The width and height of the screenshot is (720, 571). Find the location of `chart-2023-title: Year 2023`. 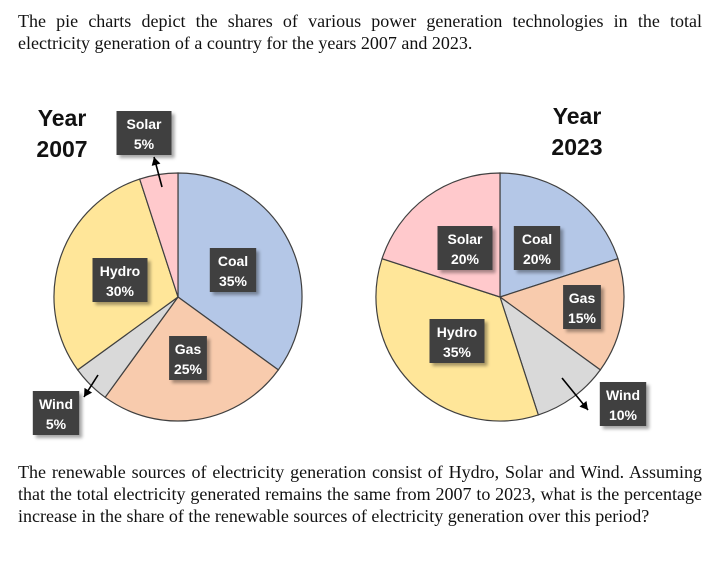

chart-2023-title: Year 2023 is located at coordinates (577, 132).